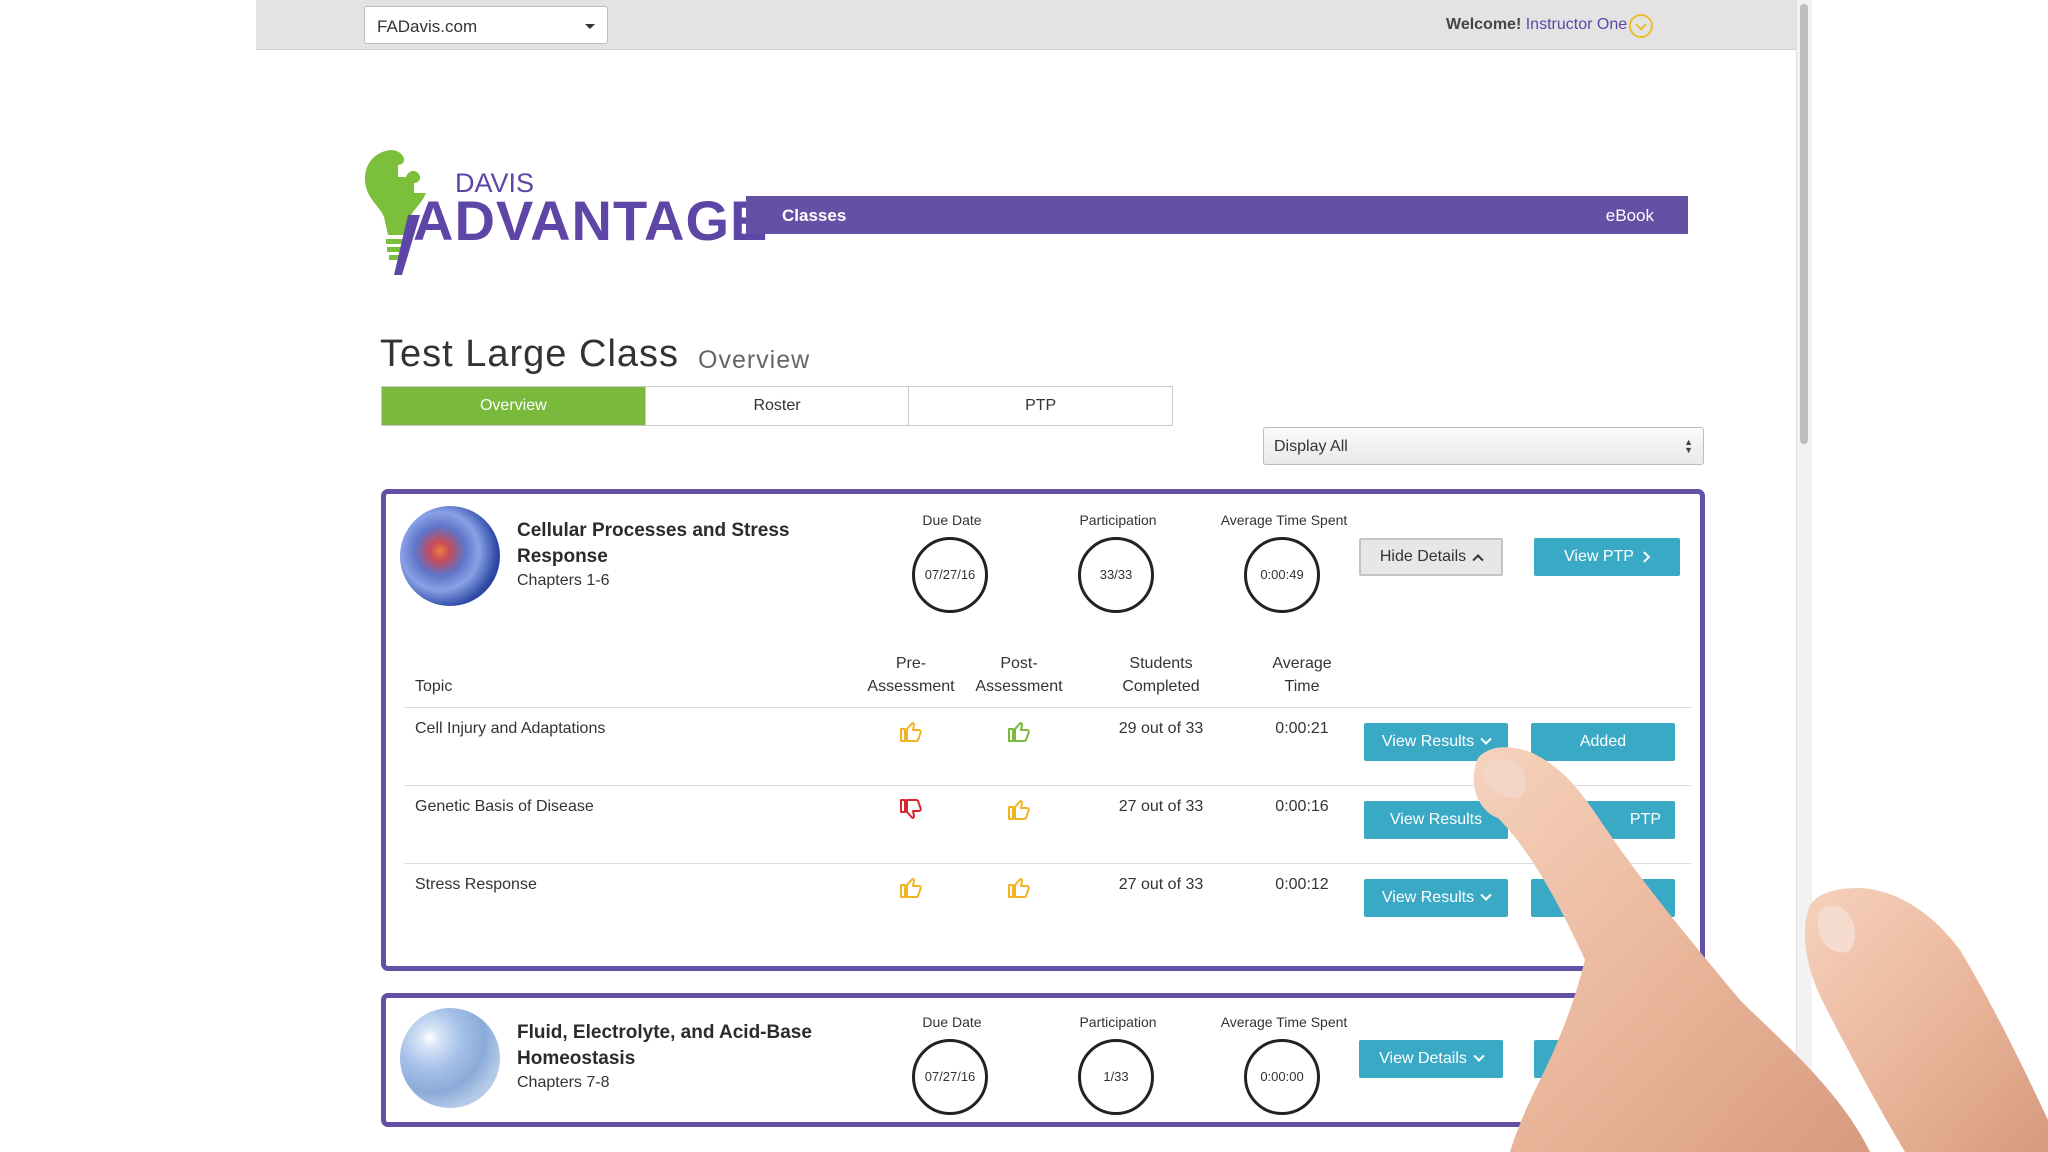  What do you see at coordinates (1645, 819) in the screenshot?
I see `add-to-ptp-label: PTP` at bounding box center [1645, 819].